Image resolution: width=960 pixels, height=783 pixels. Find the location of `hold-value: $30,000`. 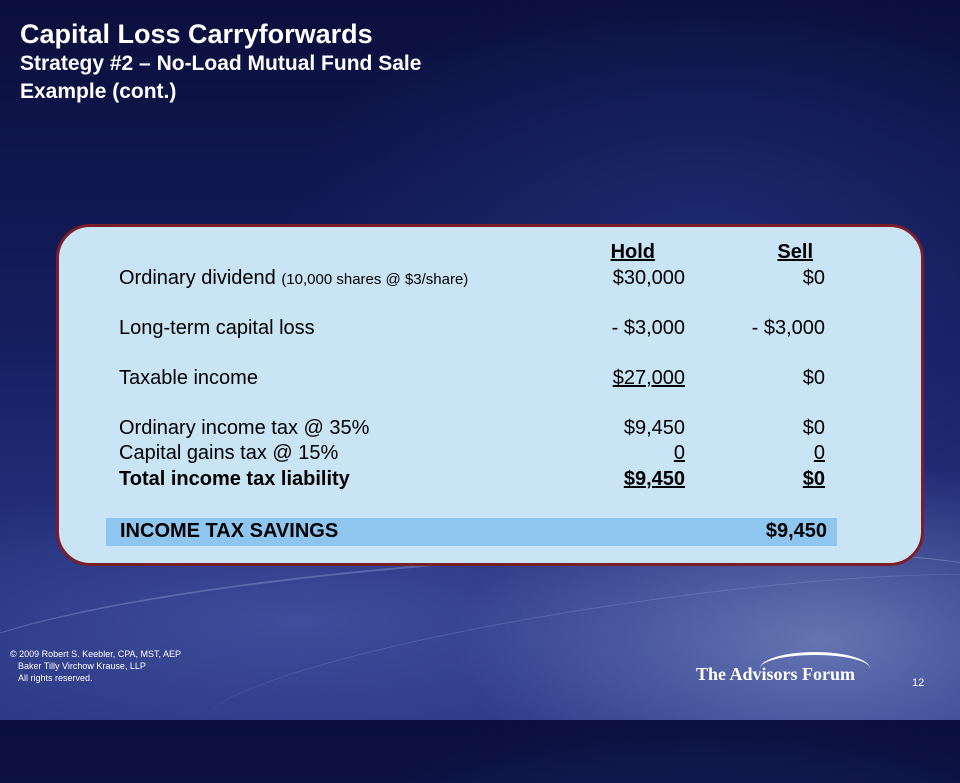

hold-value: $30,000 is located at coordinates (648, 278).